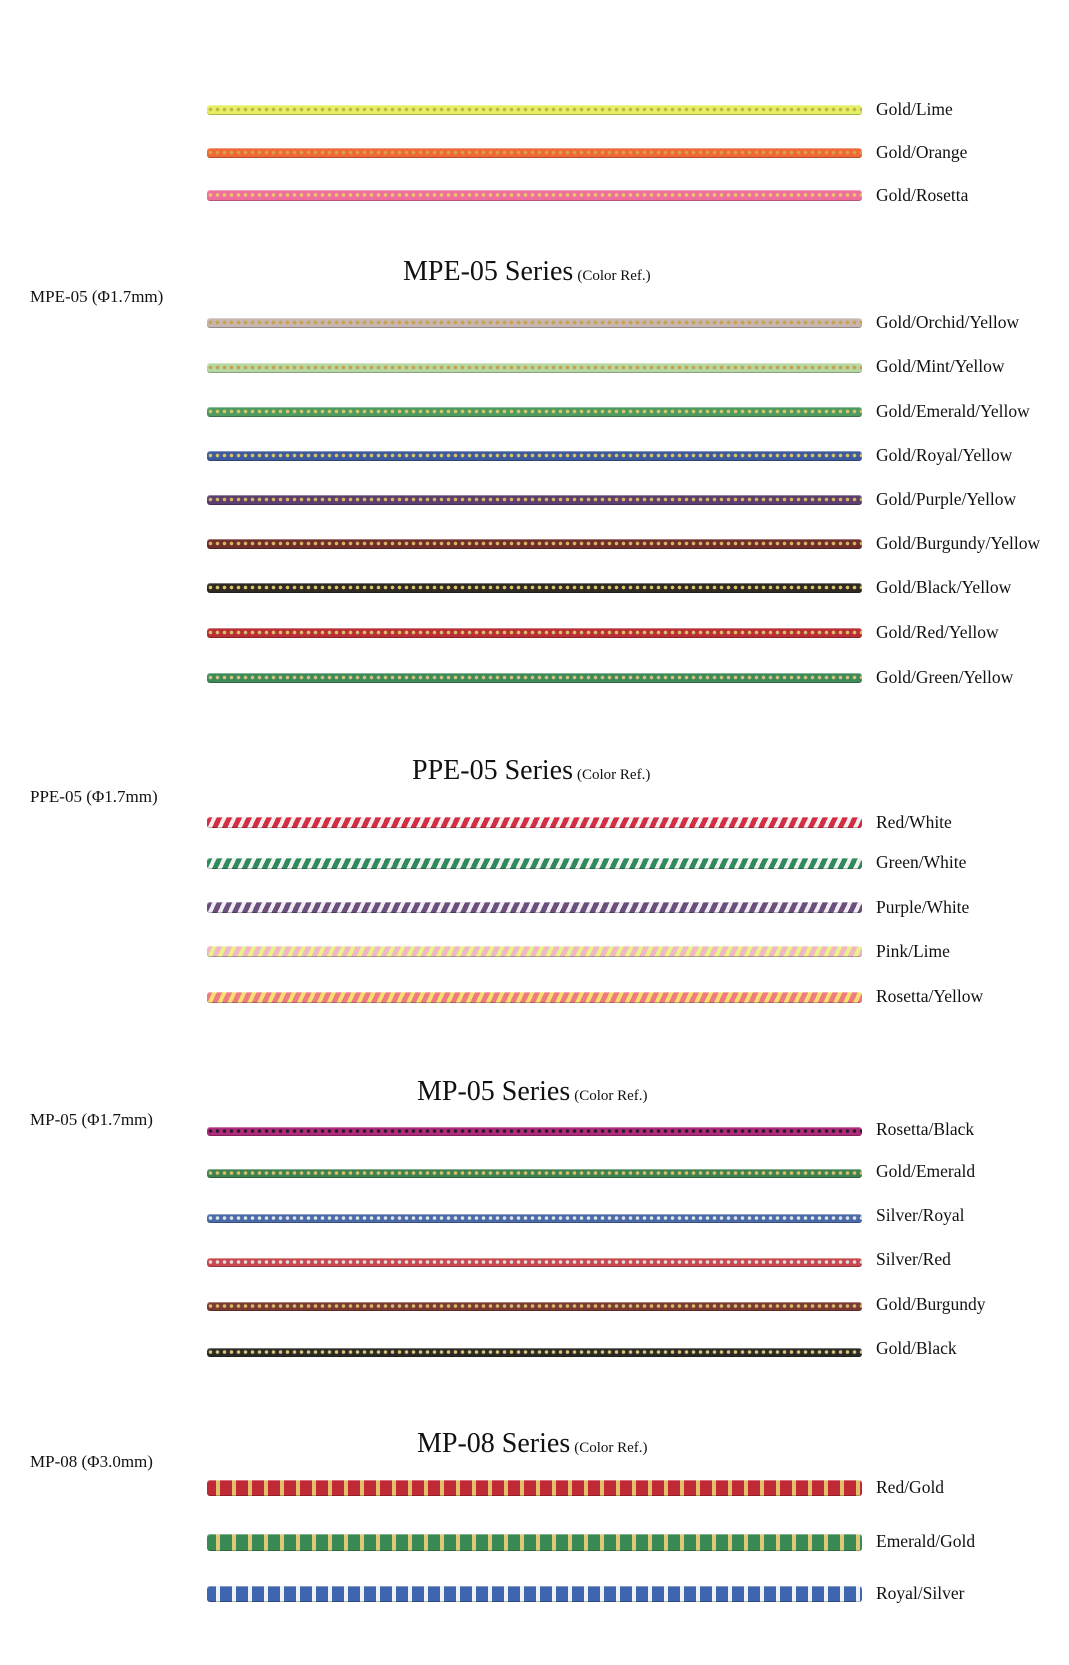  I want to click on cord-row: Gold/Green/Yellow, so click(534, 679).